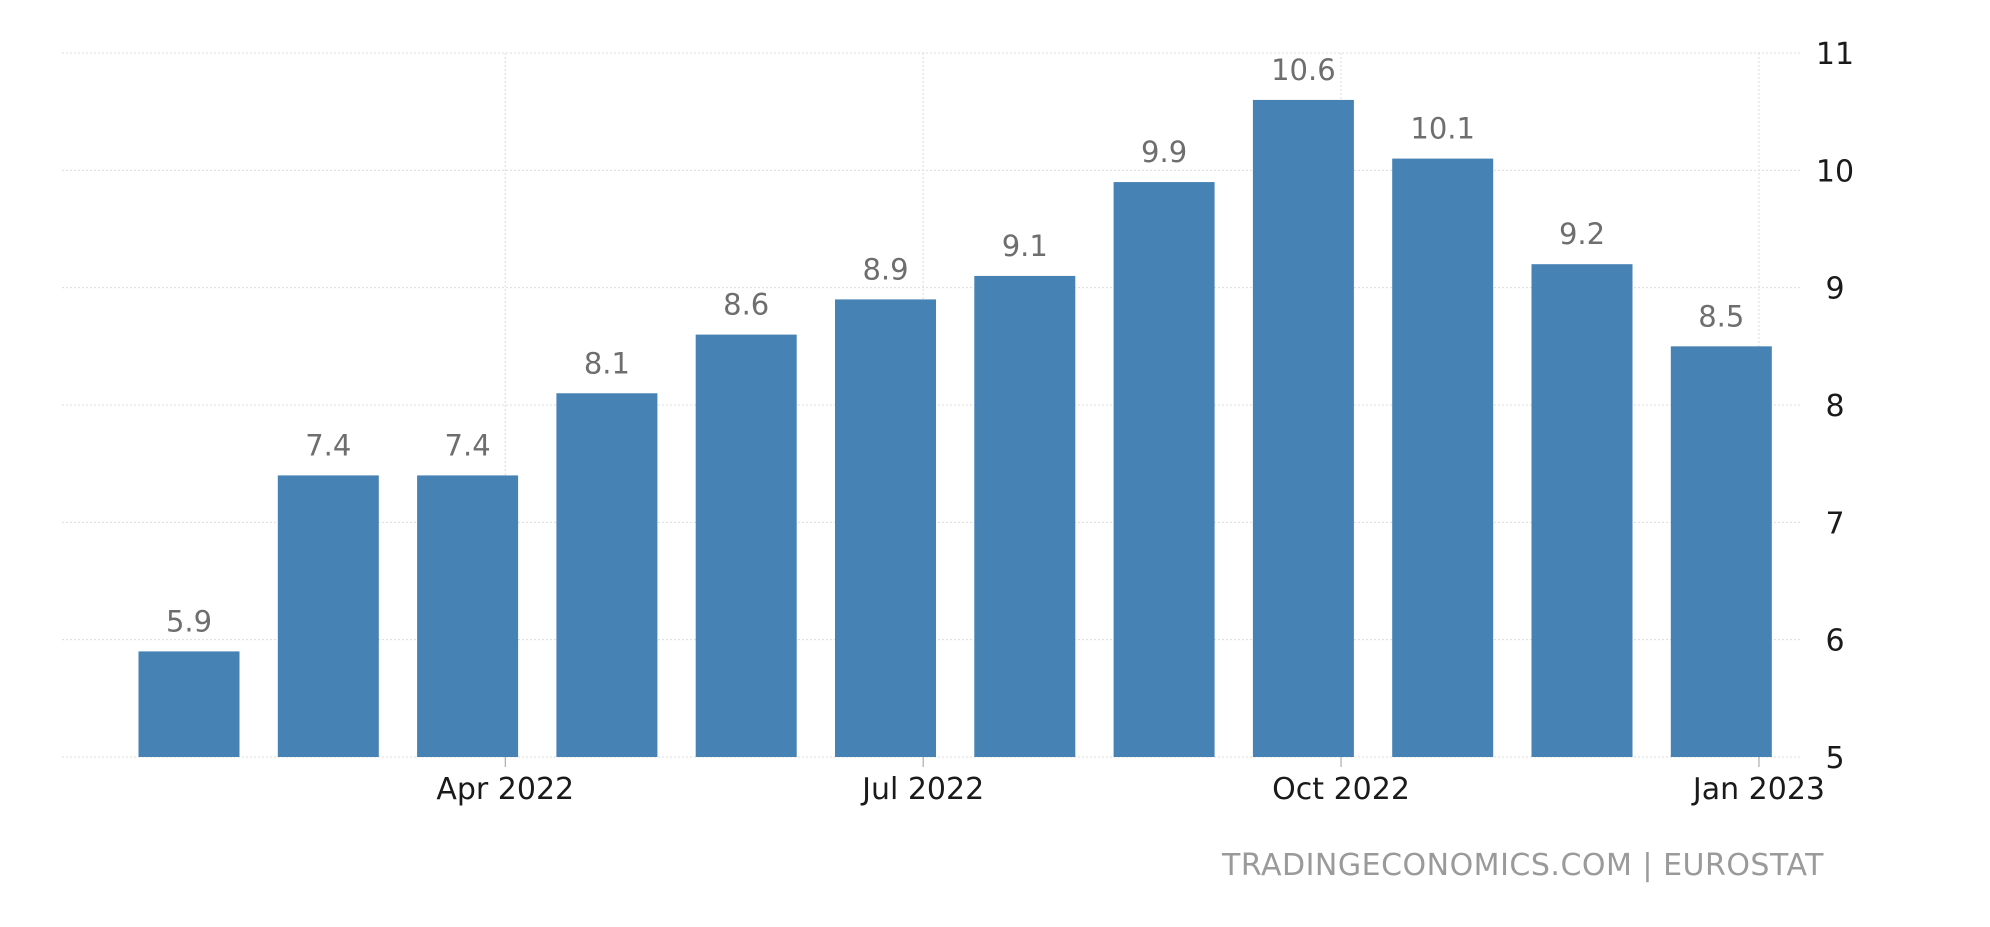 The image size is (1990, 927). I want to click on data-label: 8.1, so click(607, 363).